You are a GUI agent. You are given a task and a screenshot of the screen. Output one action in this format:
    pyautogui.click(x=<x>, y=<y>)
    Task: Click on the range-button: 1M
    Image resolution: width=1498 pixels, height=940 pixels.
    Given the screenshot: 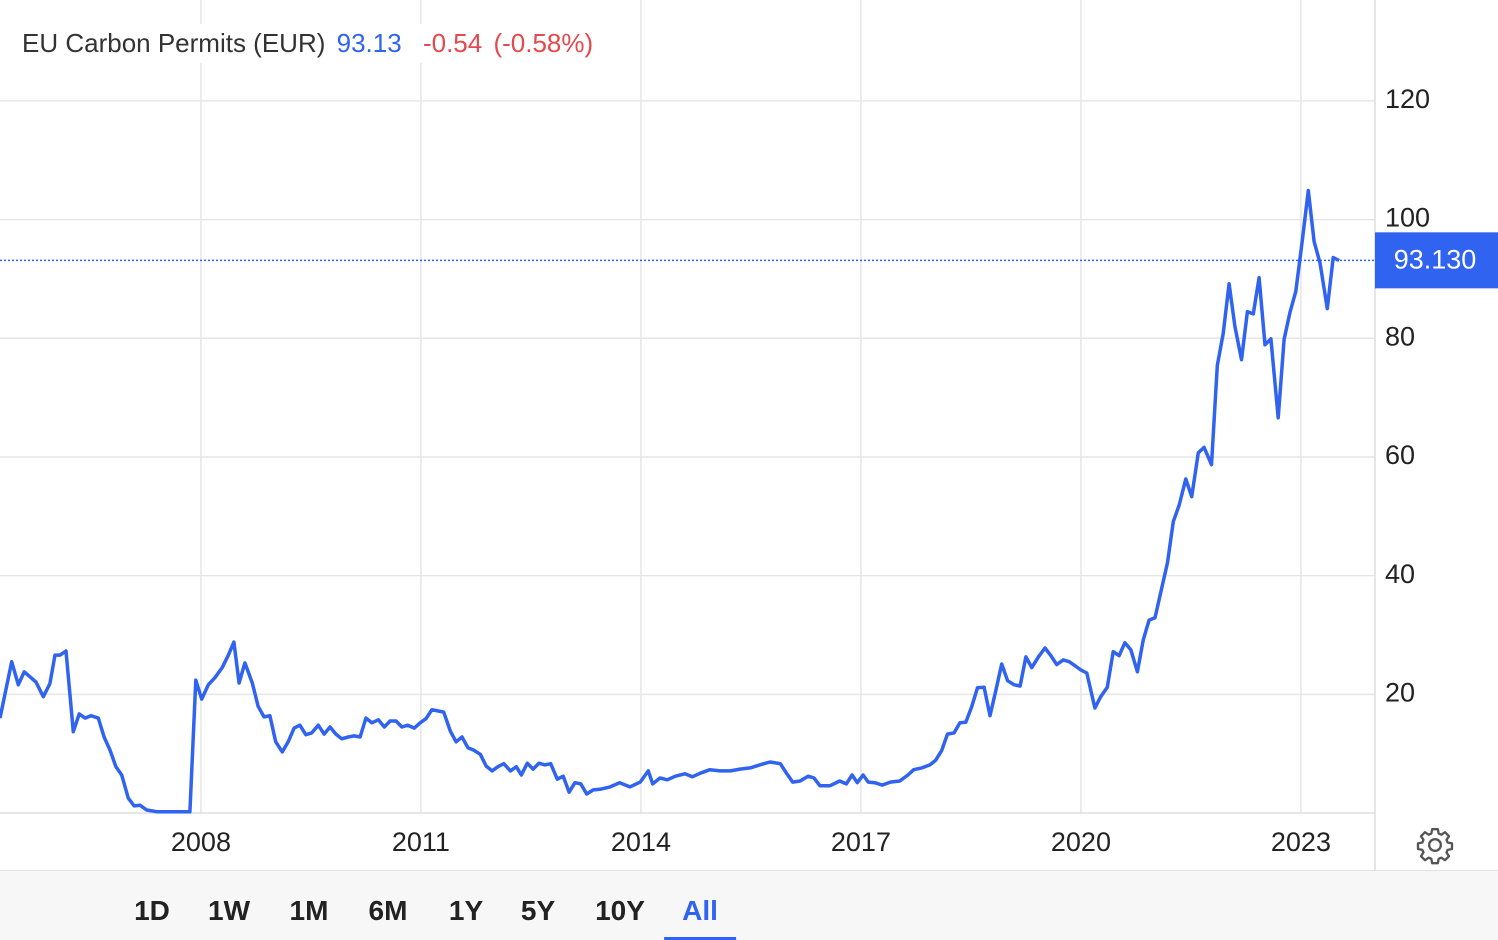 What is the action you would take?
    pyautogui.click(x=309, y=910)
    